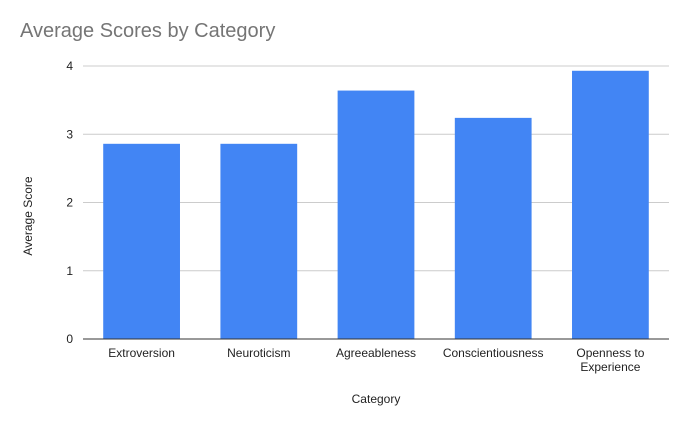  Describe the element at coordinates (69, 339) in the screenshot. I see `y-tick-label: 0` at that location.